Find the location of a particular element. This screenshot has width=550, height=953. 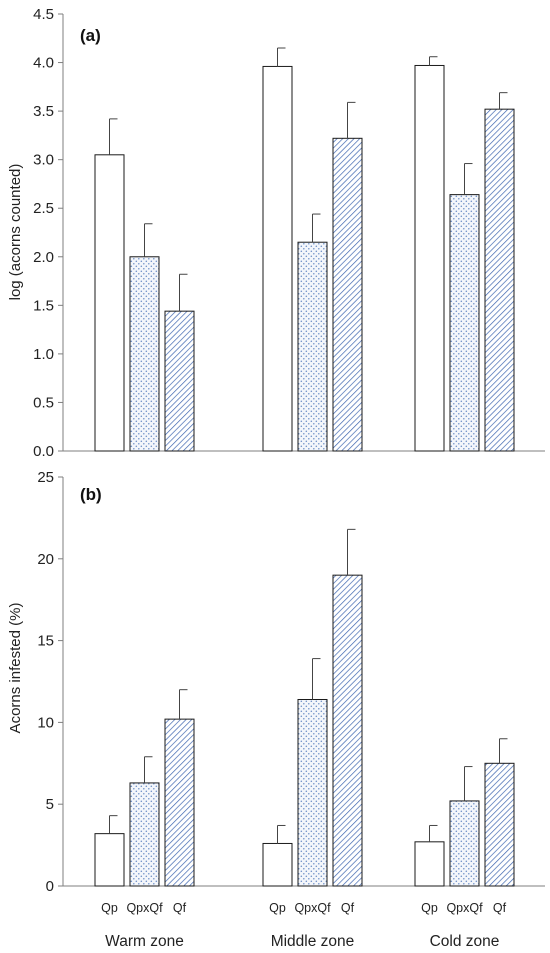

zone-labels: Warm zone Middle zone Cold zone is located at coordinates (302, 941).